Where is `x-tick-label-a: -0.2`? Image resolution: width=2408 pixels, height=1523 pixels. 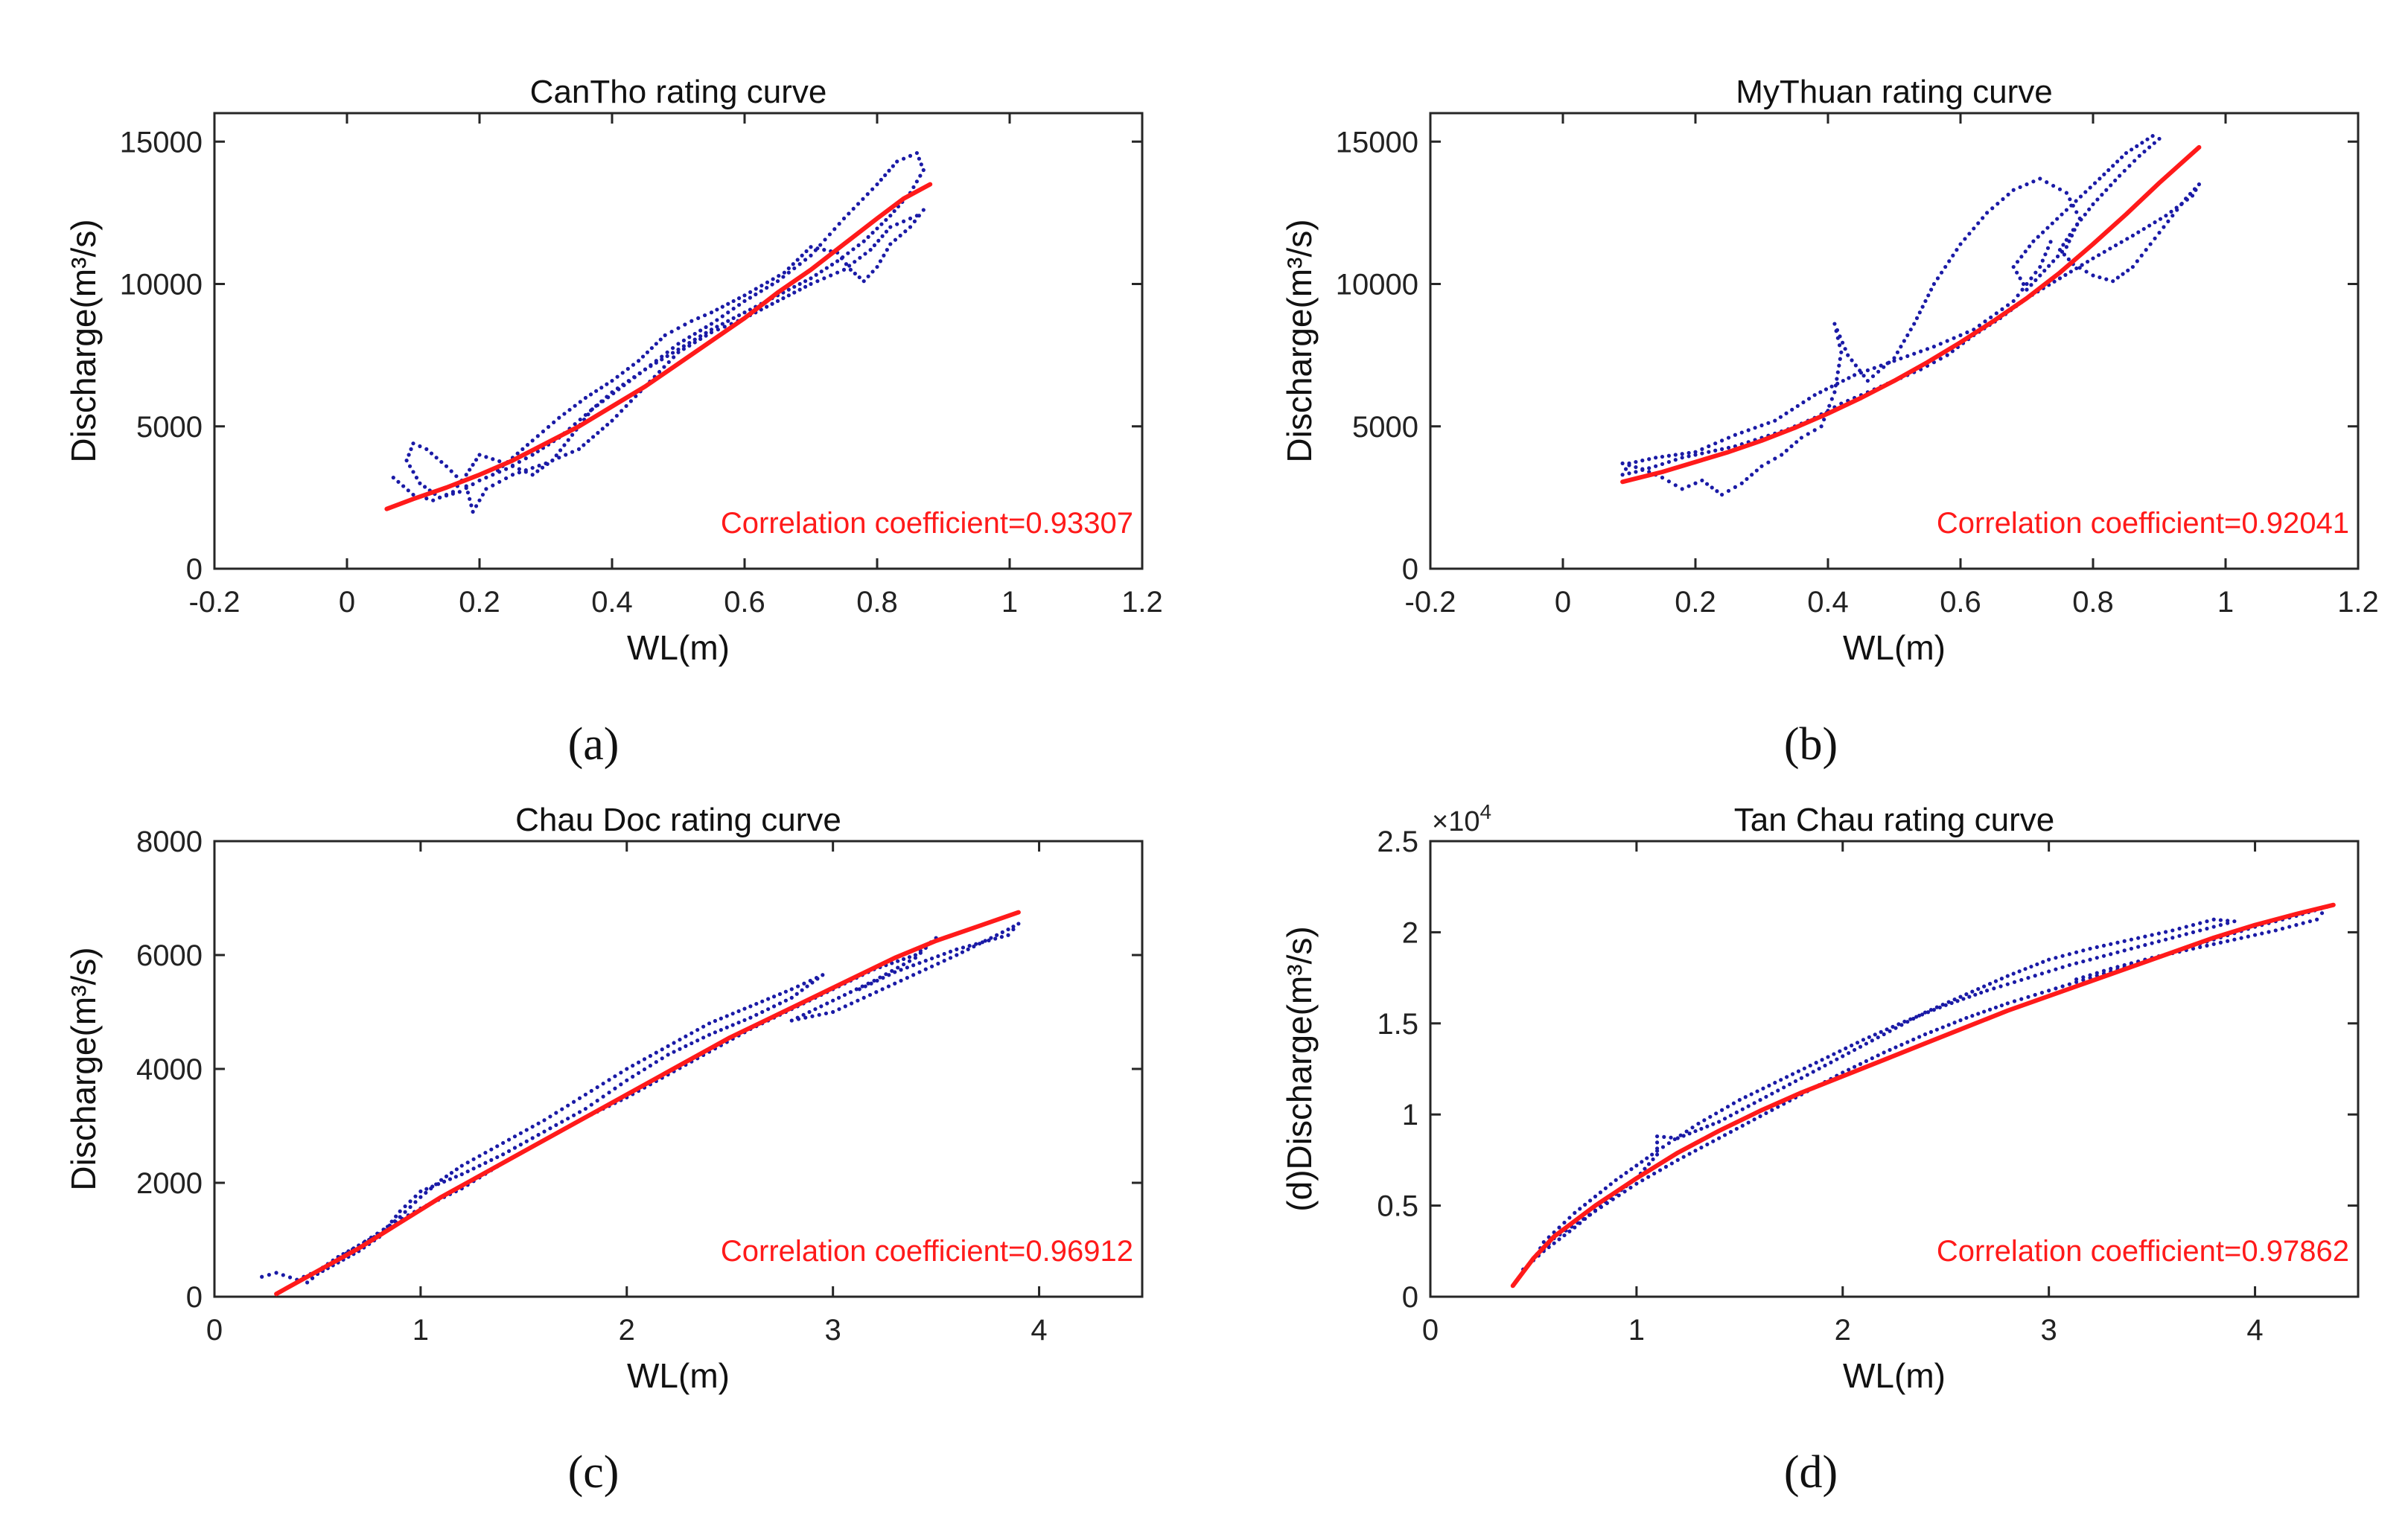
x-tick-label-a: -0.2 is located at coordinates (215, 602).